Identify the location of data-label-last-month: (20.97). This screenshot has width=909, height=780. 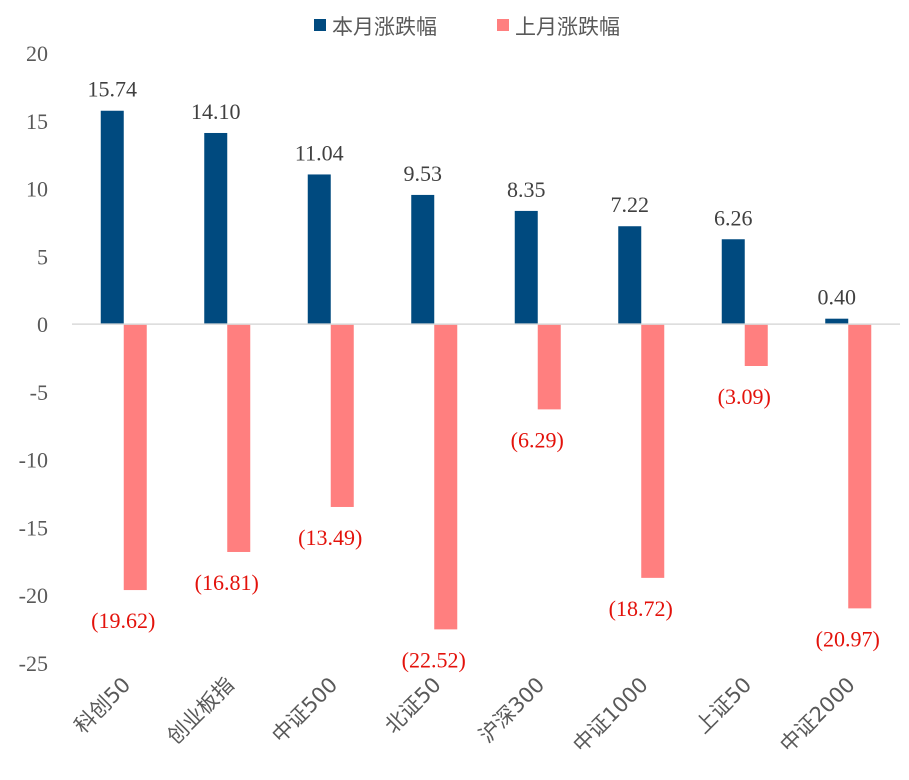
(848, 638).